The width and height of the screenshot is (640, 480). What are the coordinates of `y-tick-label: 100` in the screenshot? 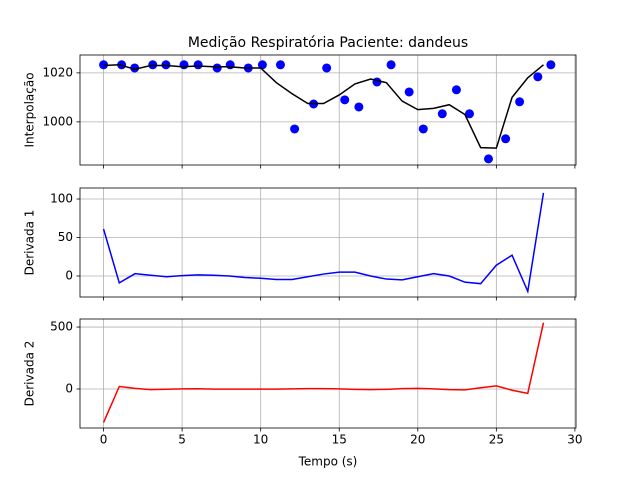 It's located at (61, 199).